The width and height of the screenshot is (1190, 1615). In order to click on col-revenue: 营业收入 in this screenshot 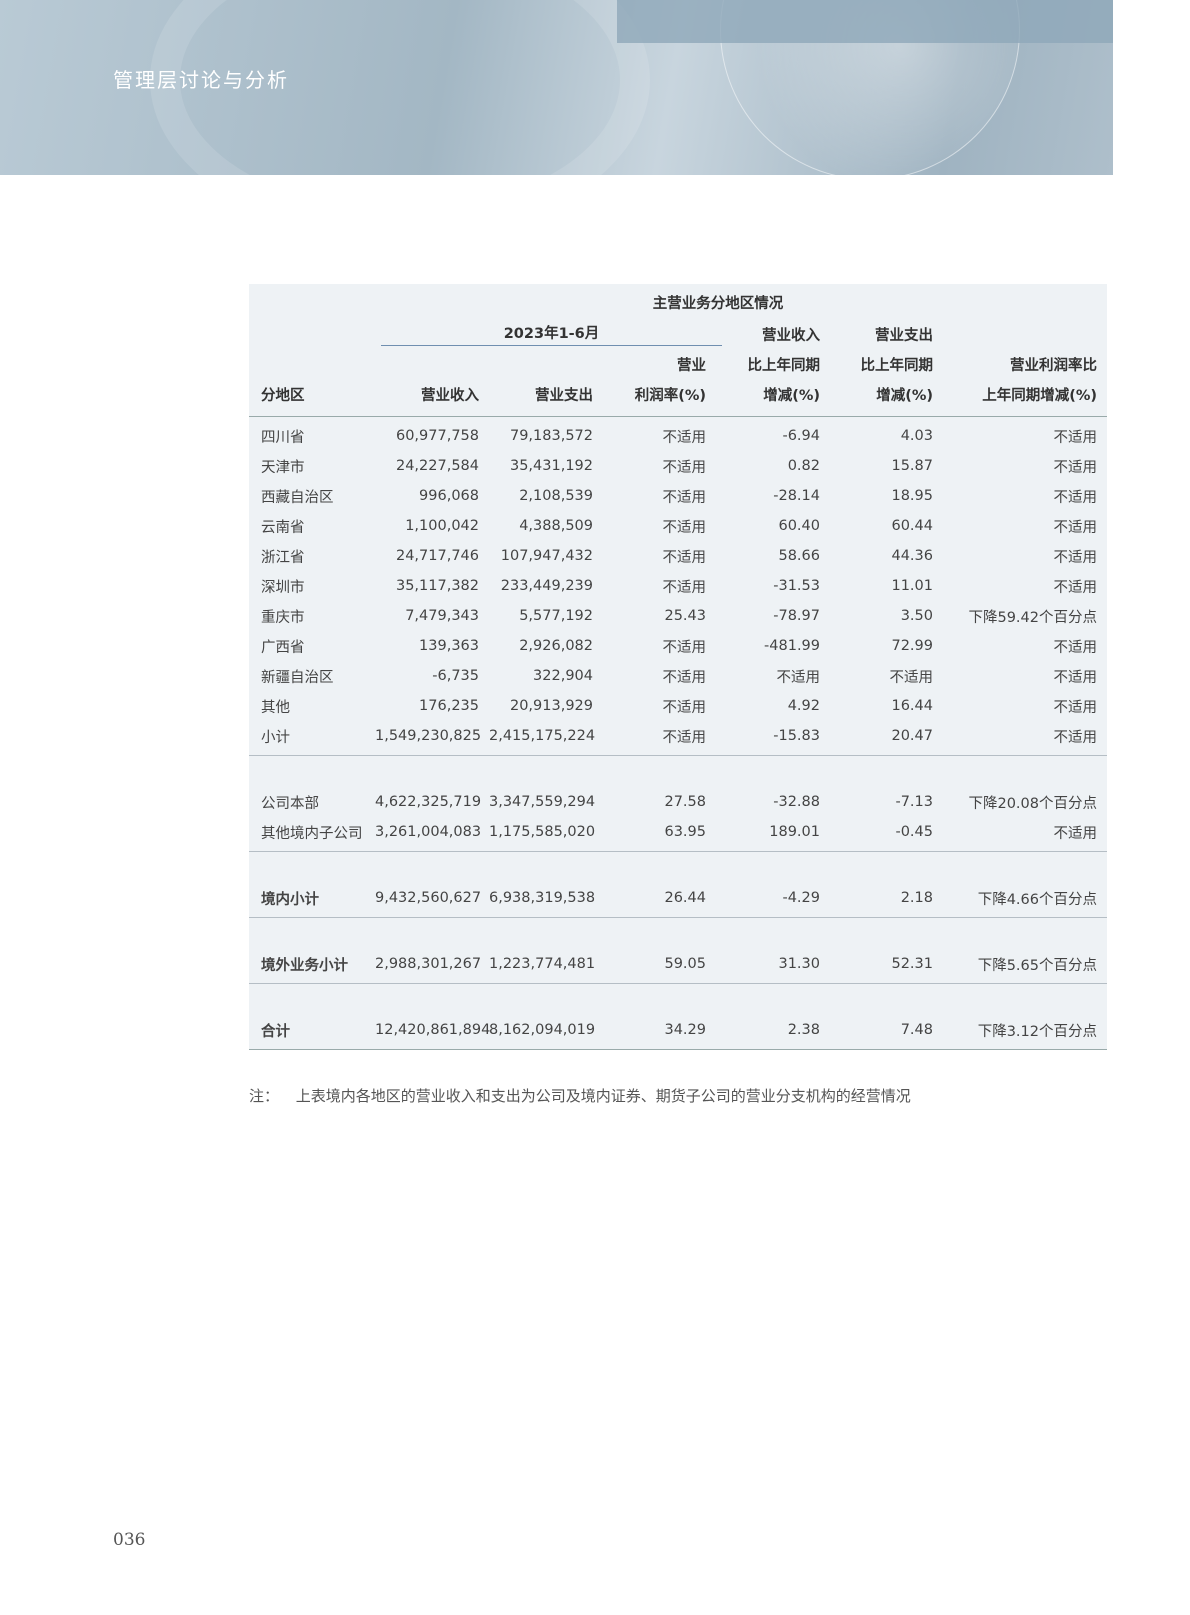, I will do `click(450, 396)`.